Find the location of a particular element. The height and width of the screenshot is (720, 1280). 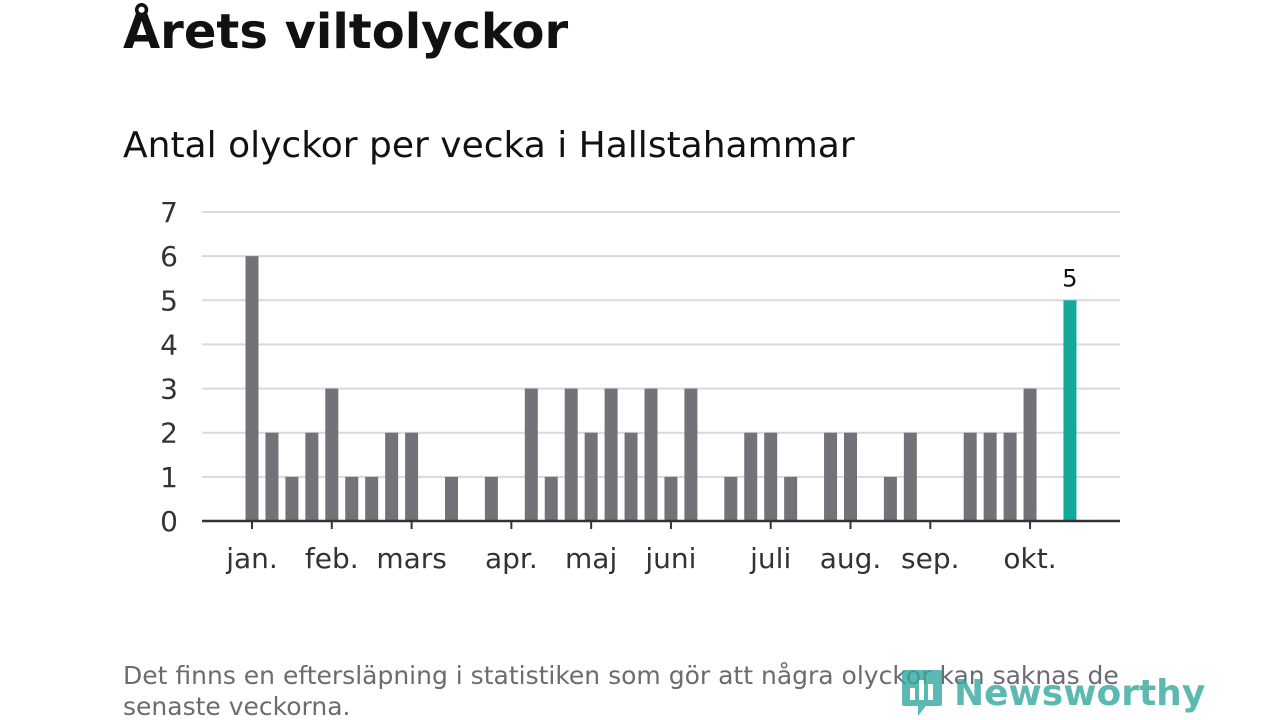

x-tick-label: apr. is located at coordinates (511, 558).